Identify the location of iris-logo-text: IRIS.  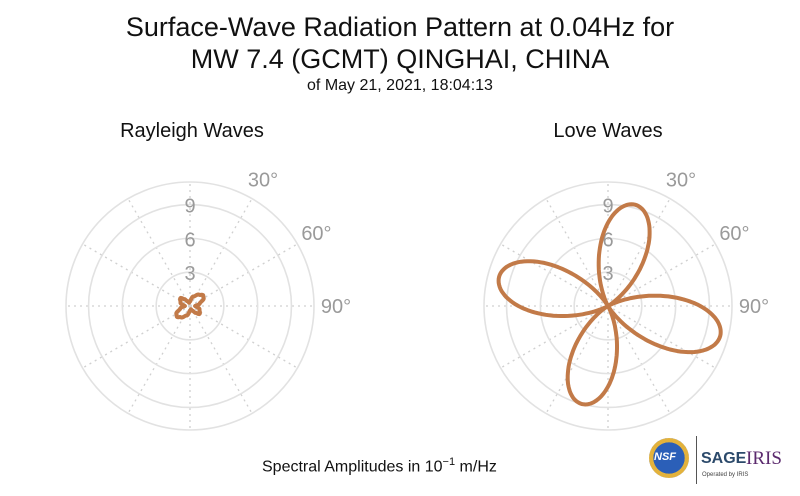
(764, 458).